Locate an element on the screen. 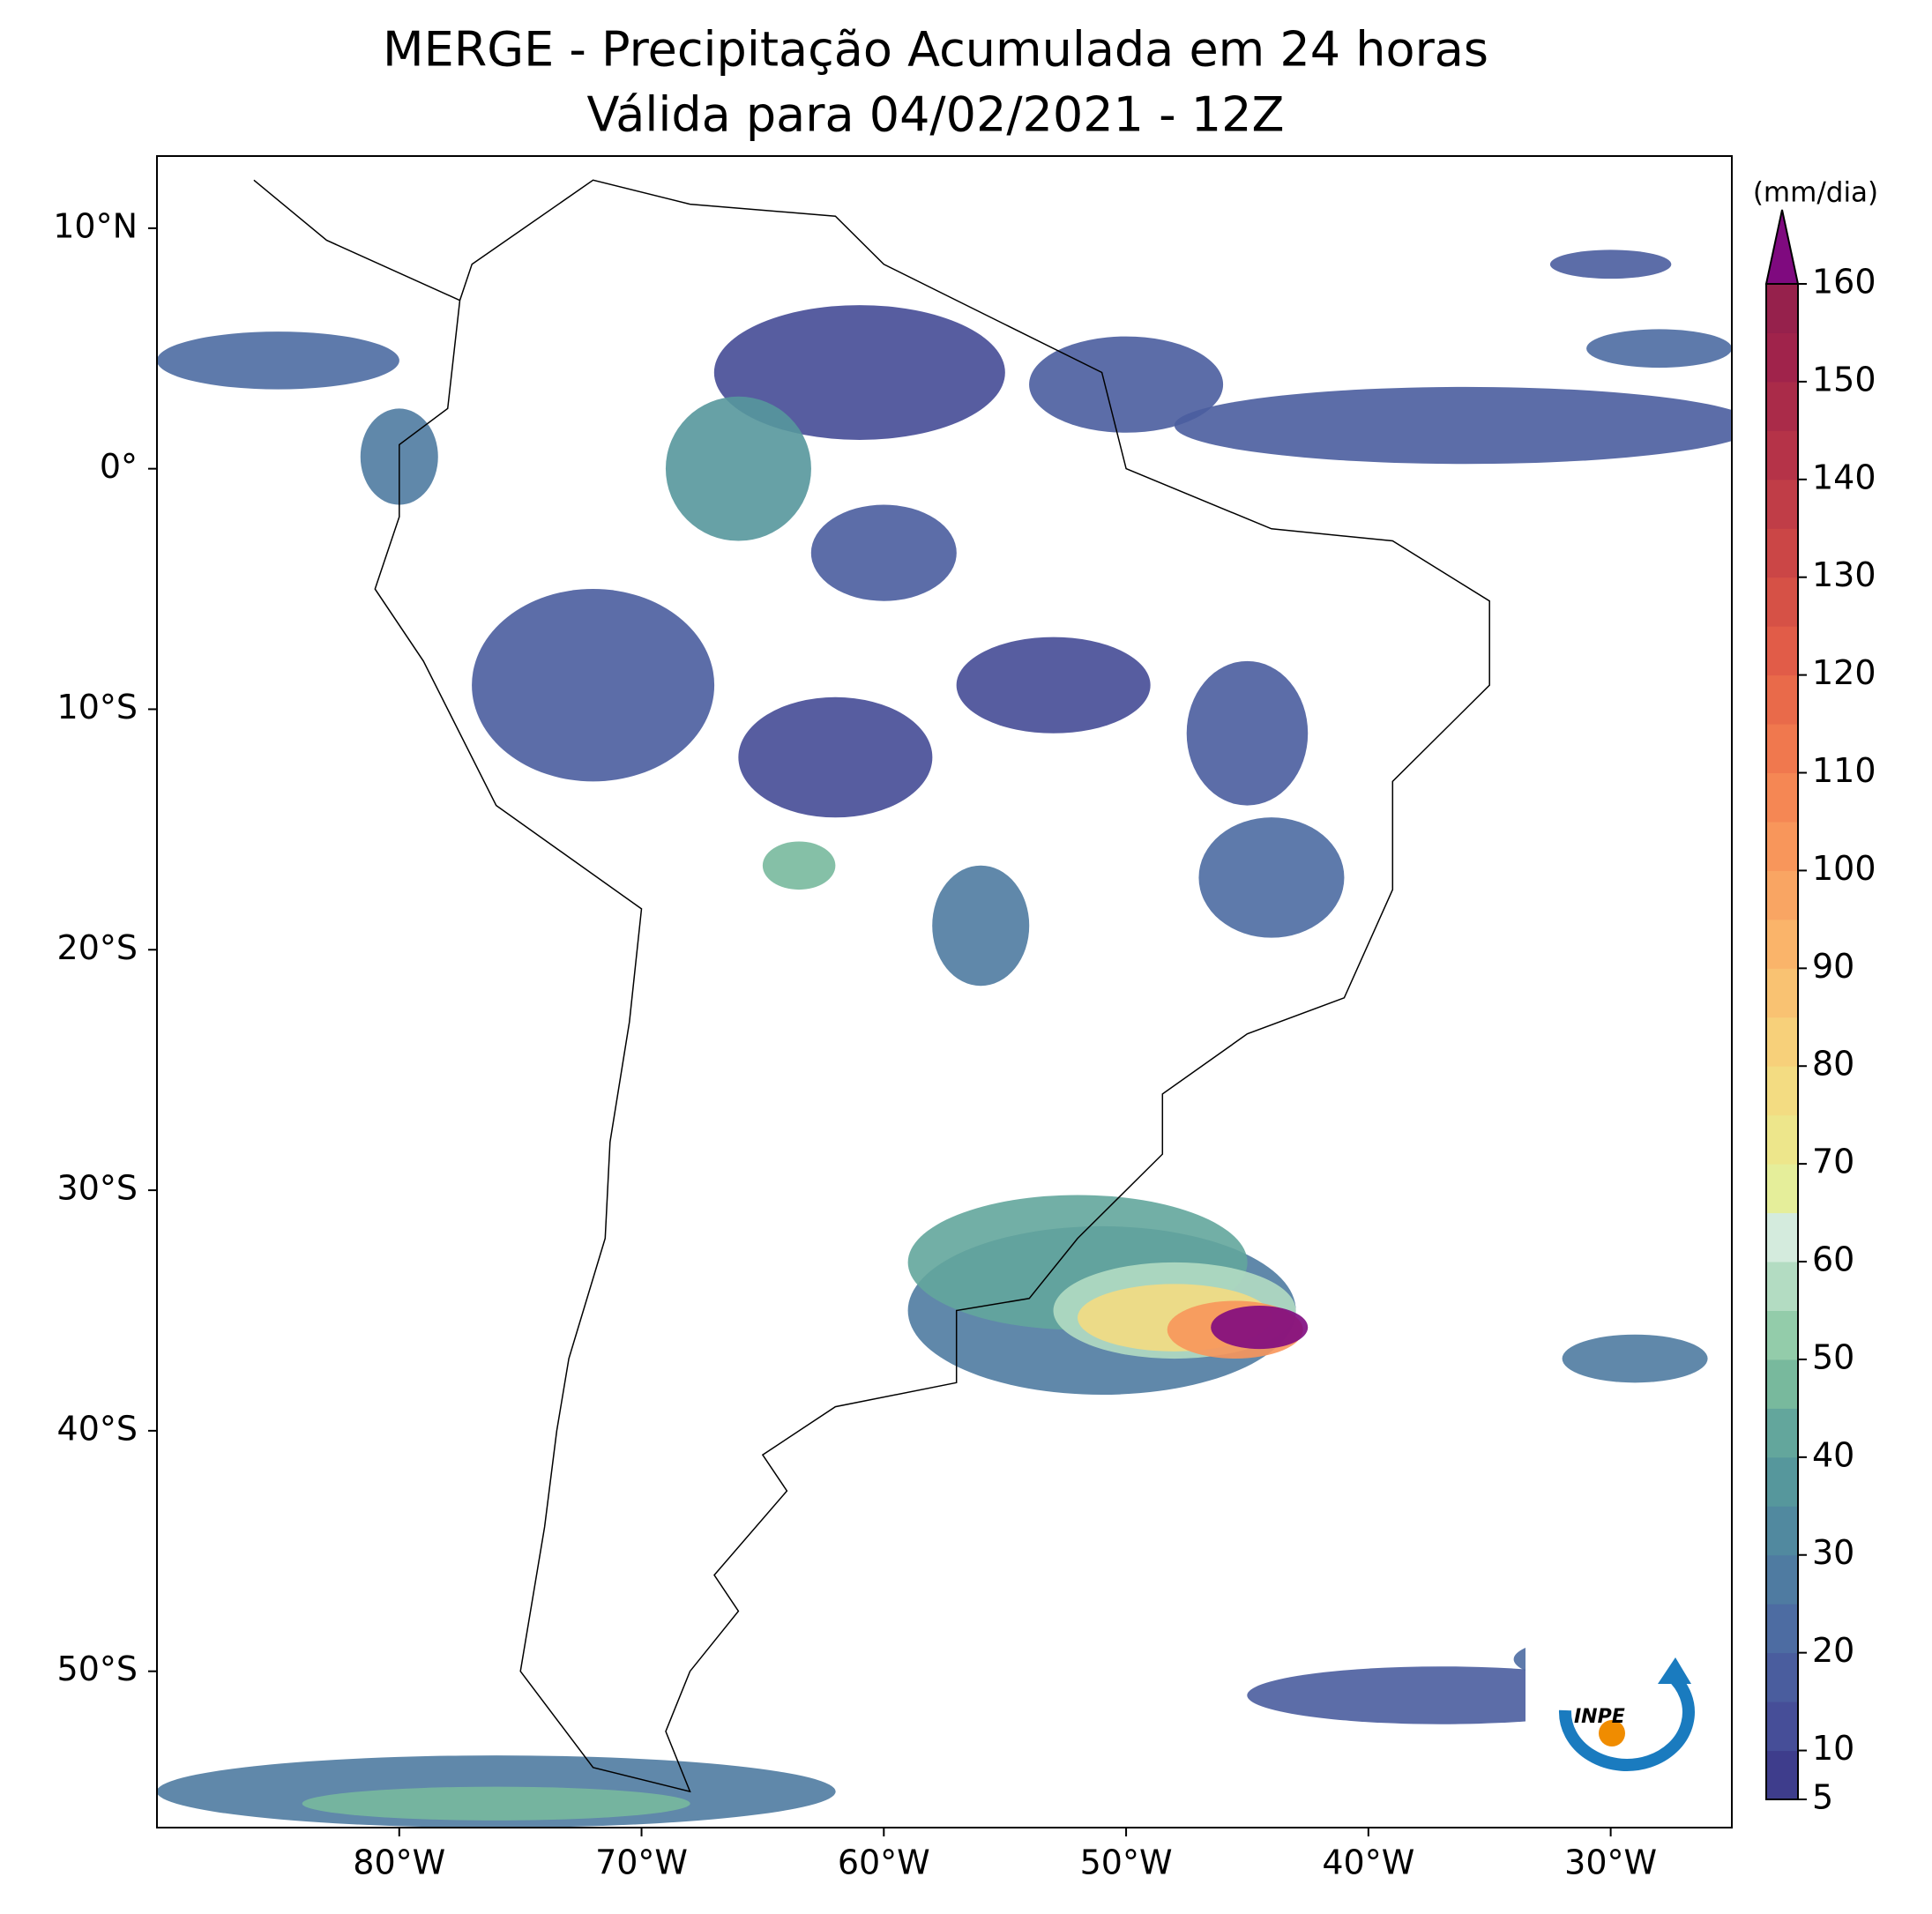 Image resolution: width=1932 pixels, height=1914 pixels. x-tick-label: 30°W is located at coordinates (1610, 1862).